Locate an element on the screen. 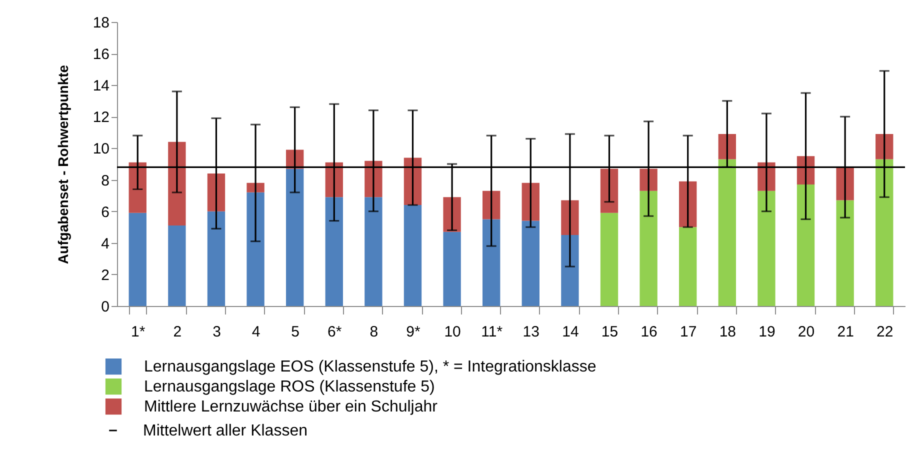 This screenshot has height=451, width=914. legend-label: Lernausgangslage ROS (Klassenstufe 5) is located at coordinates (289, 387).